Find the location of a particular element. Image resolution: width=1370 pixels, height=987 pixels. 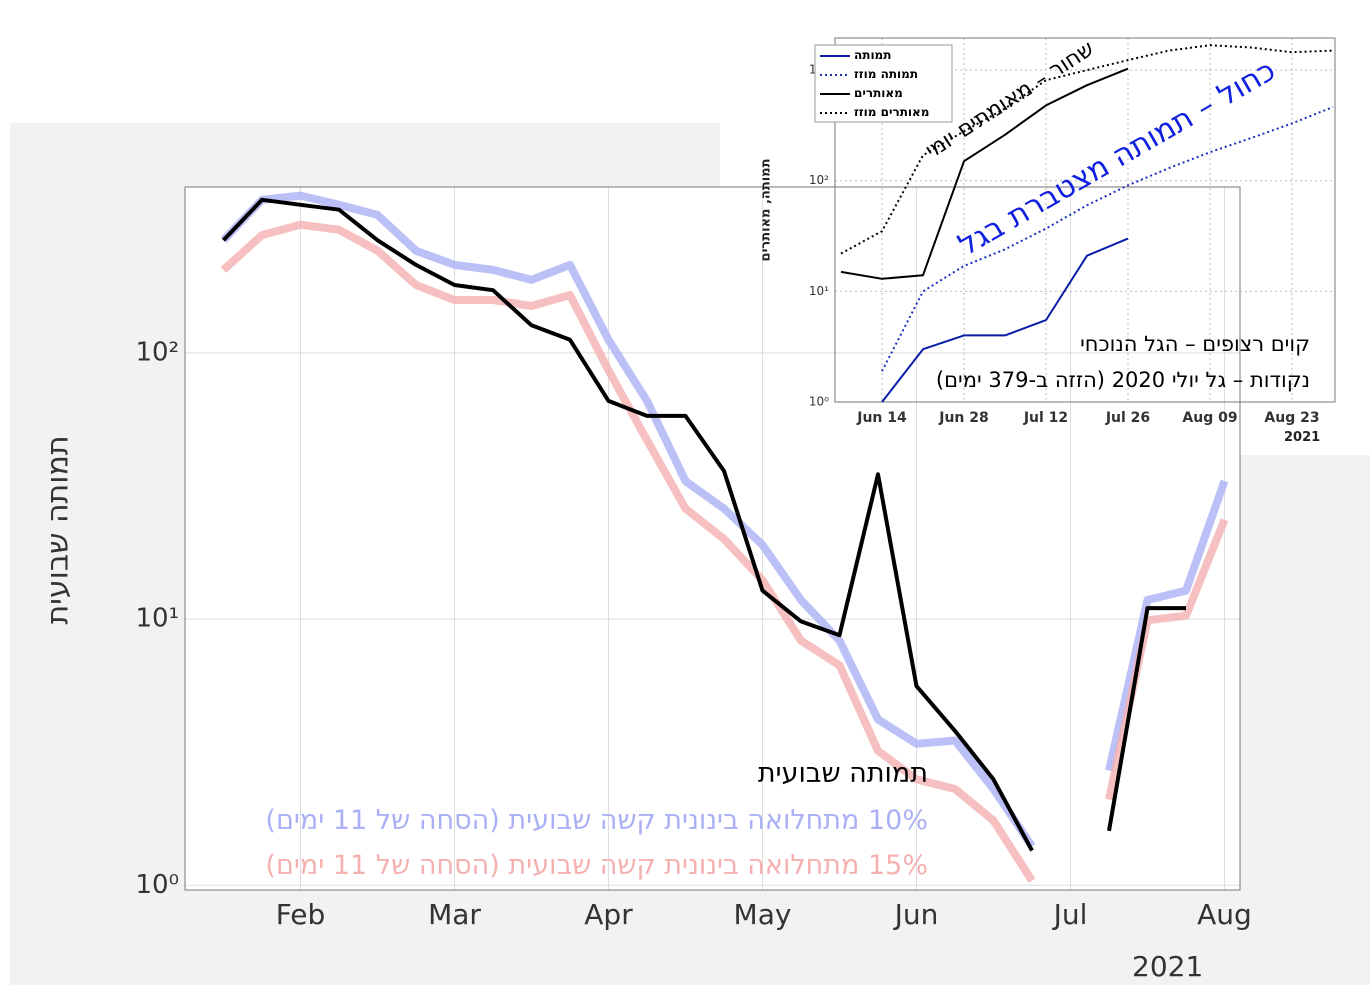

annotation: קוים רצופים – הגל הנוכחי is located at coordinates (1195, 344).